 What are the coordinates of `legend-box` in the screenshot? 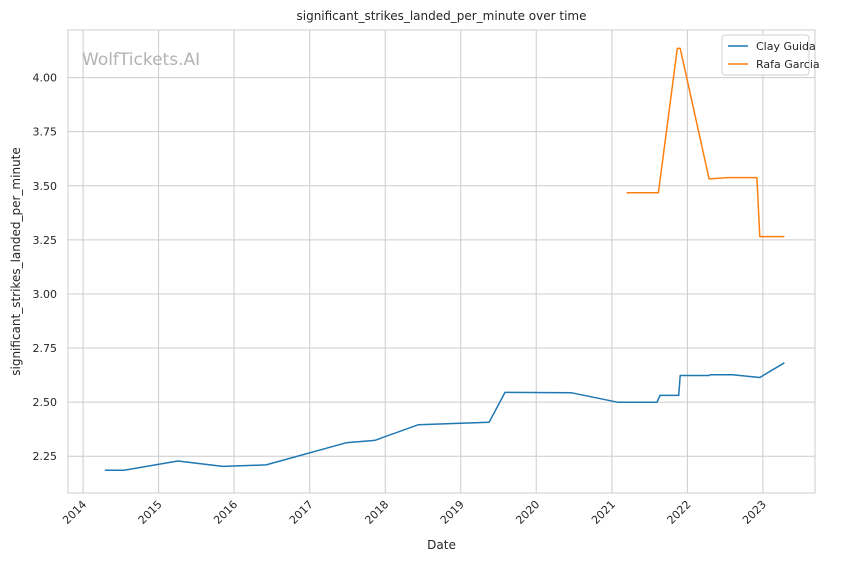 It's located at (765, 55).